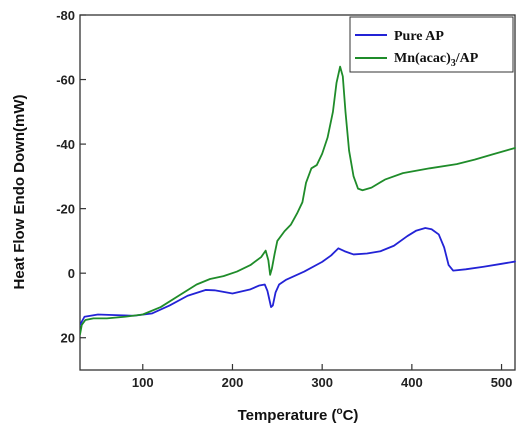 The height and width of the screenshot is (430, 516). What do you see at coordinates (143, 382) in the screenshot?
I see `x-tick-label: 100` at bounding box center [143, 382].